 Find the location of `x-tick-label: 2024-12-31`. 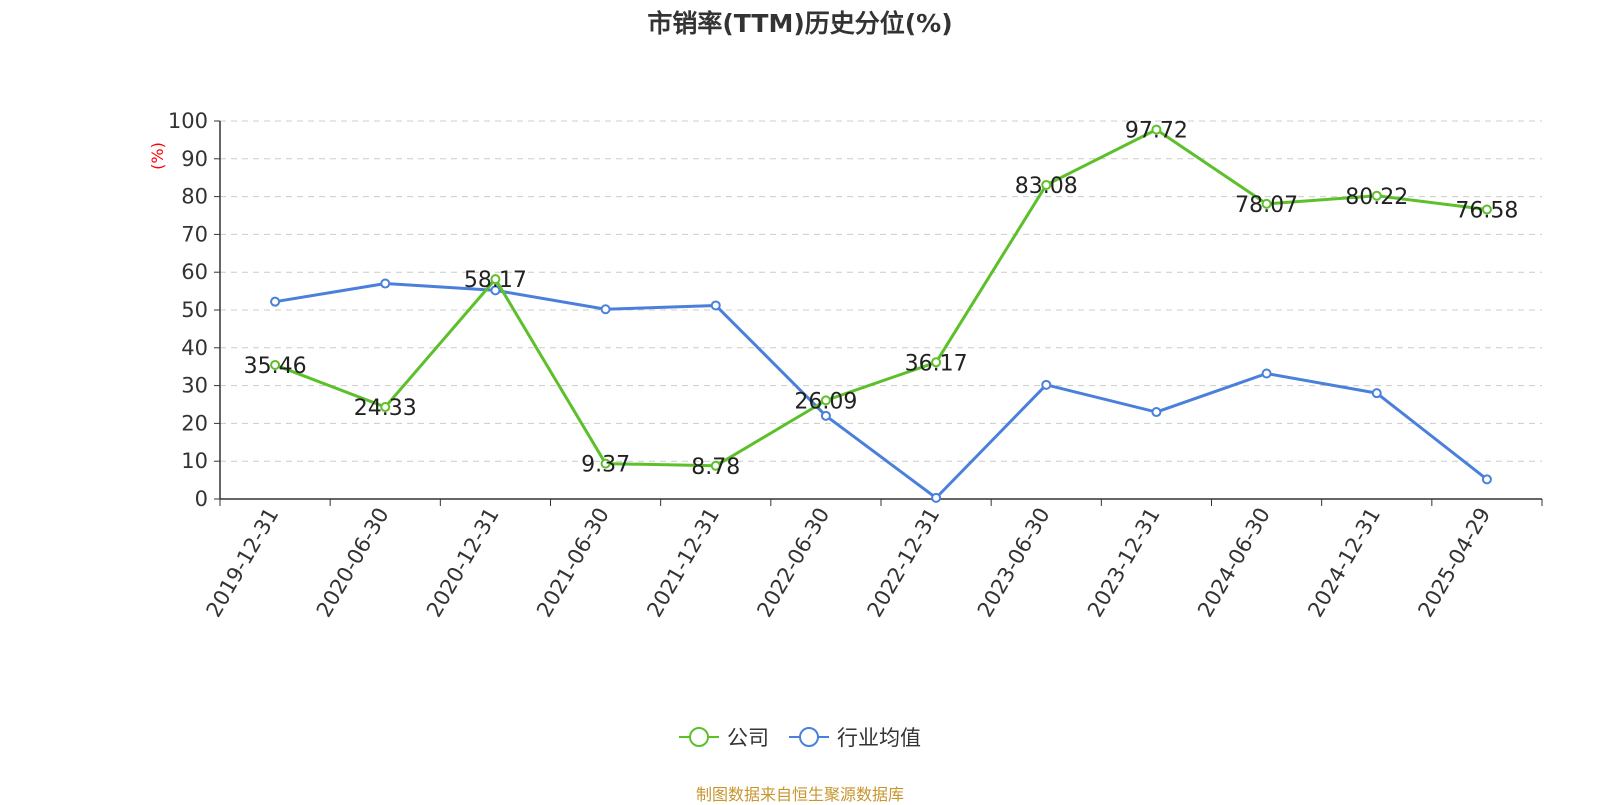

x-tick-label: 2024-12-31 is located at coordinates (1344, 563).